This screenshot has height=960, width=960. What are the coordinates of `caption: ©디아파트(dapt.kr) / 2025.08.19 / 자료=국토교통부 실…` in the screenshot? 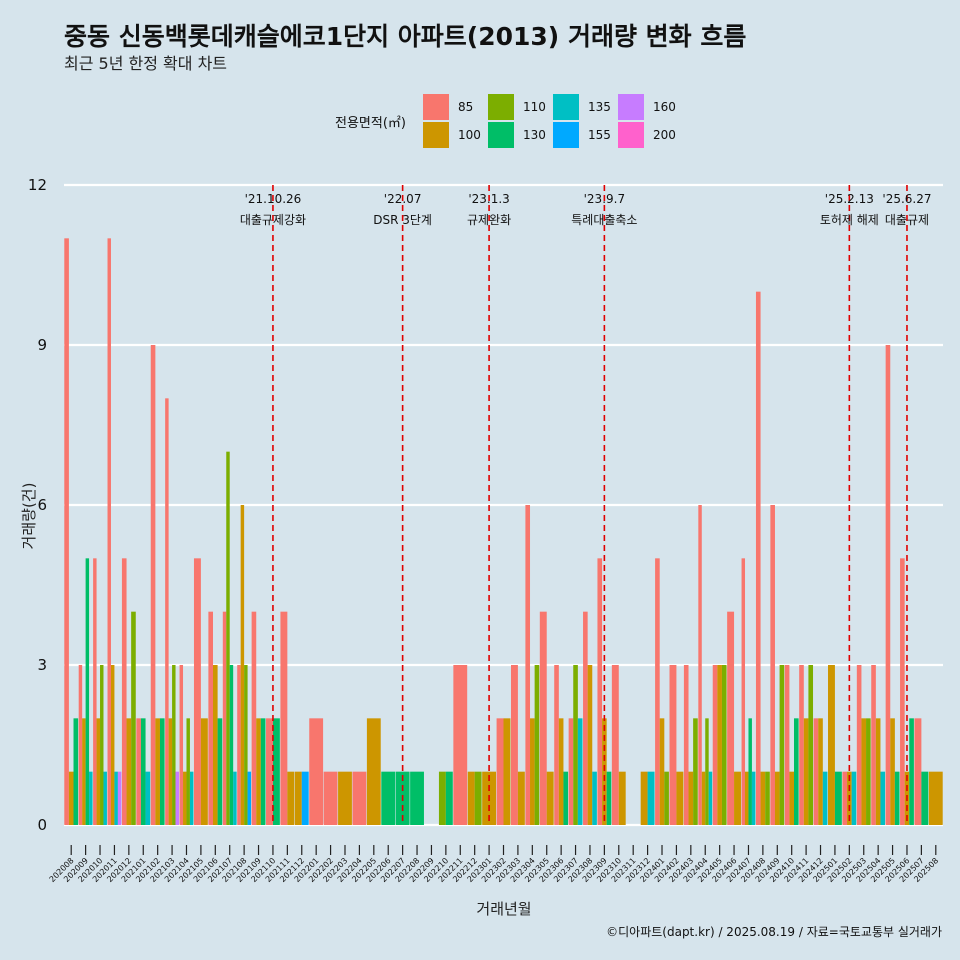 It's located at (774, 932).